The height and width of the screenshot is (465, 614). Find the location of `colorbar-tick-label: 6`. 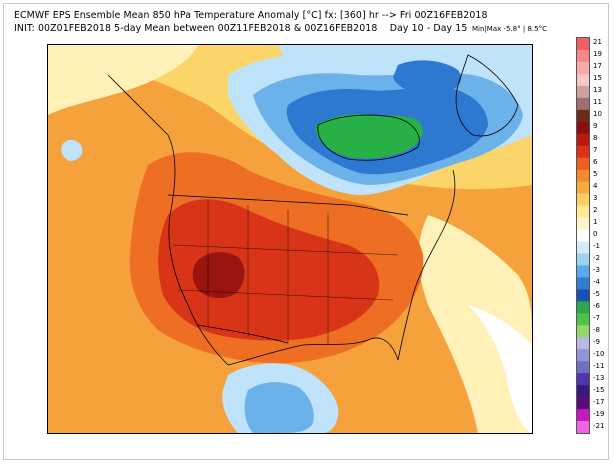

colorbar-tick-label: 6 is located at coordinates (595, 162).